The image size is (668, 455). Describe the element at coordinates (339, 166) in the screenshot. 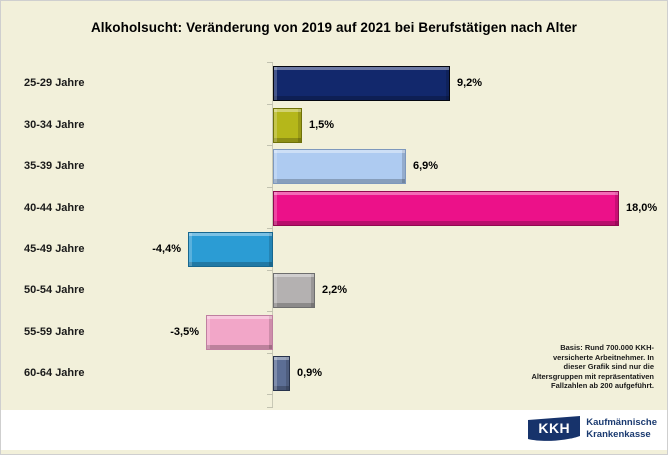

I see `bar-35-39-jahre` at that location.